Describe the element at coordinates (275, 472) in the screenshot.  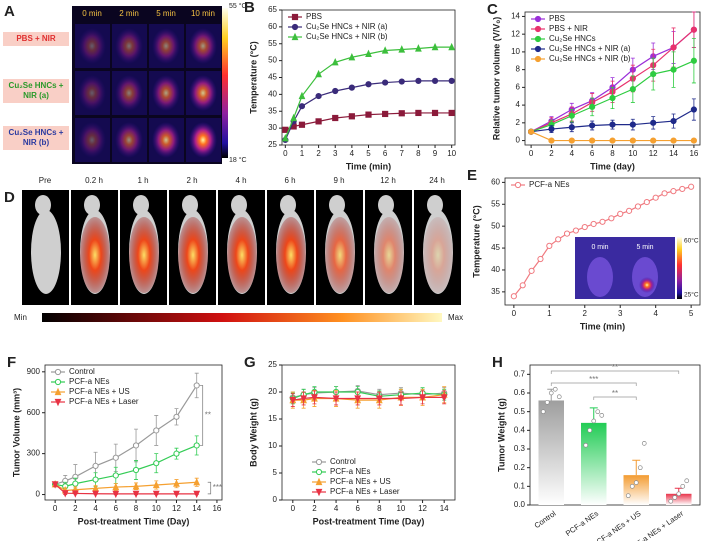
I see `y-tick-label: 5` at that location.